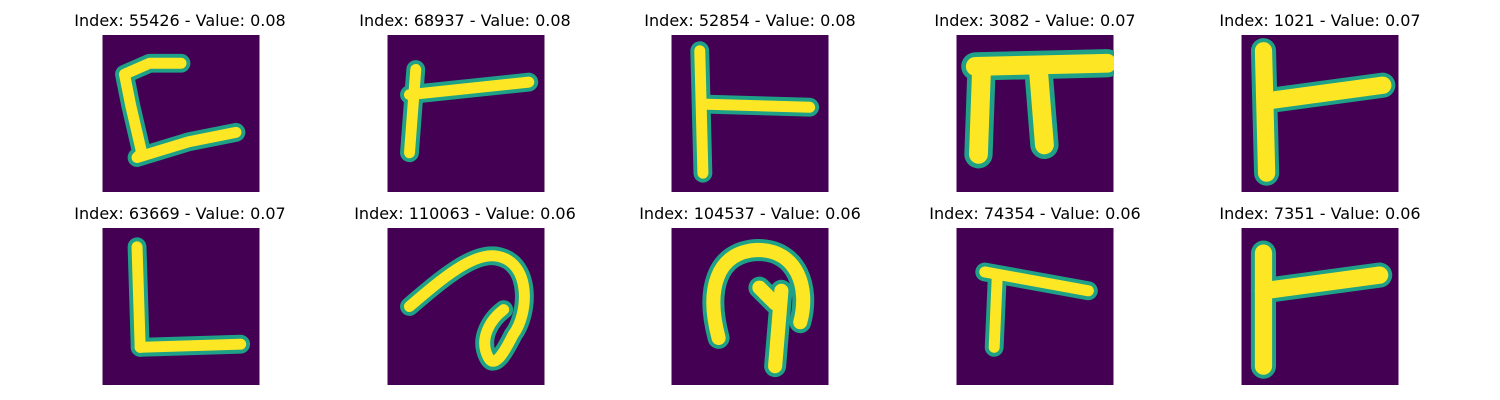 The image size is (1500, 400). What do you see at coordinates (465, 20) in the screenshot?
I see `panel-title-2: Index: 68937 - Value: 0.08` at bounding box center [465, 20].